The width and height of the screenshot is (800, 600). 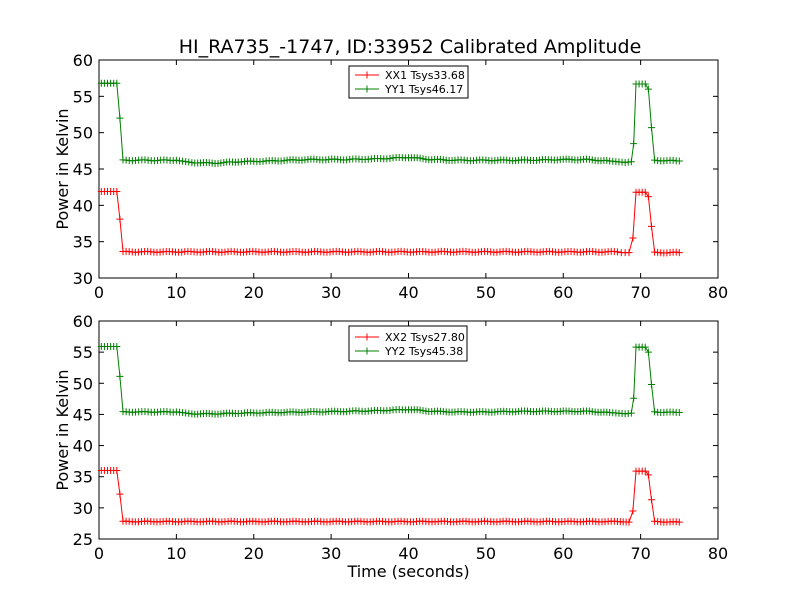 I want to click on legend-label: XX1 Tsys33.68, so click(x=425, y=75).